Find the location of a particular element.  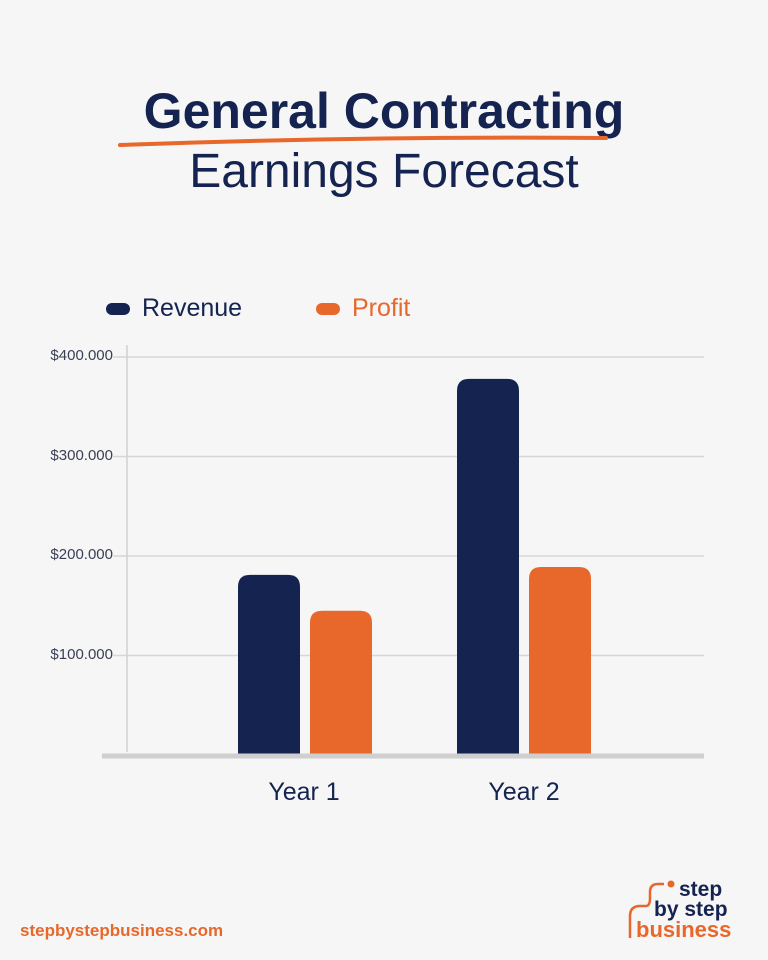

svg-text: by step is located at coordinates (691, 909).